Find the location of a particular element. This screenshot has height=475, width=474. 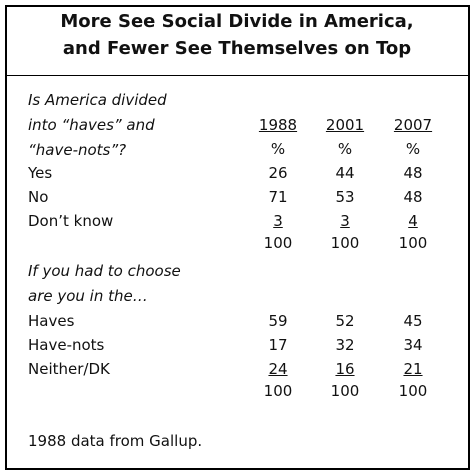

row-label: Yes is located at coordinates (40, 173).